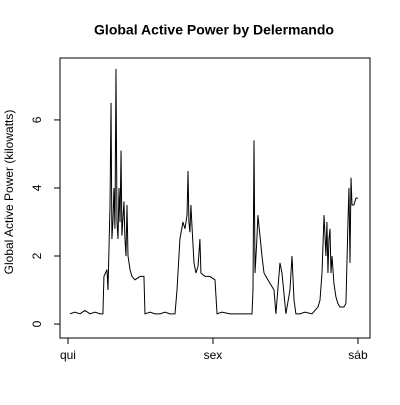  What do you see at coordinates (358, 355) in the screenshot?
I see `x-tick-label: sáb` at bounding box center [358, 355].